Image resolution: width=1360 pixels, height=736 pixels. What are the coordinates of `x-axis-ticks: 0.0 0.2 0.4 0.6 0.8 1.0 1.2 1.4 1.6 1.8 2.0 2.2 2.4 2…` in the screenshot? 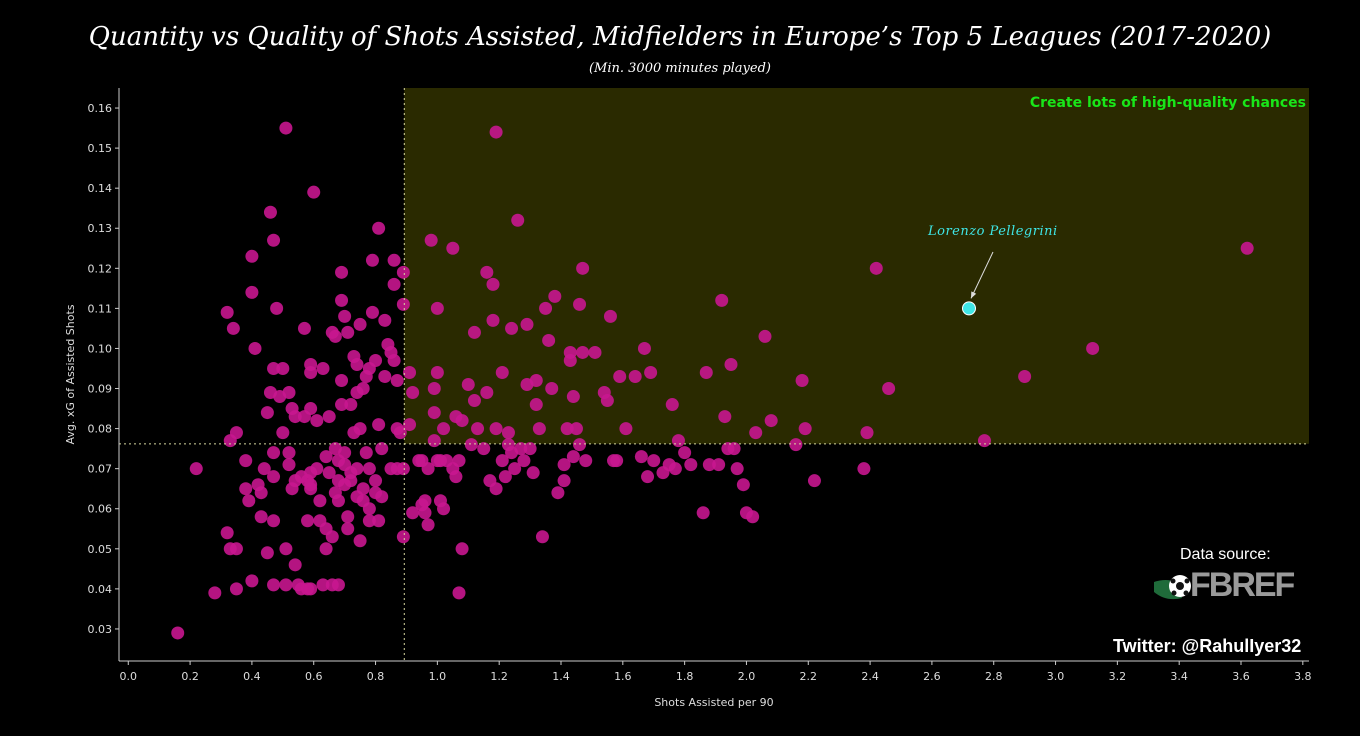 It's located at (716, 672).